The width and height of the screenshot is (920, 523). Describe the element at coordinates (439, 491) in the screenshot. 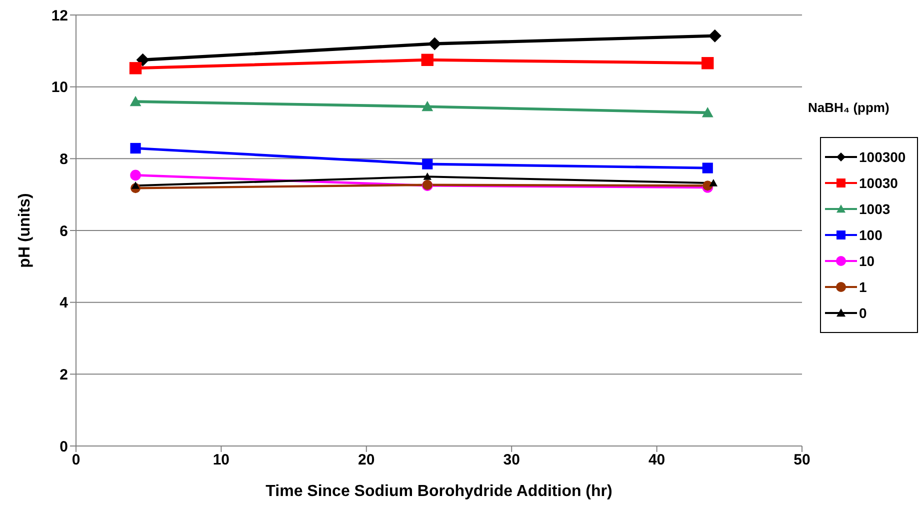

I see `x-axis-title: Time Since Sodium Borohydride Addition (hr)` at that location.